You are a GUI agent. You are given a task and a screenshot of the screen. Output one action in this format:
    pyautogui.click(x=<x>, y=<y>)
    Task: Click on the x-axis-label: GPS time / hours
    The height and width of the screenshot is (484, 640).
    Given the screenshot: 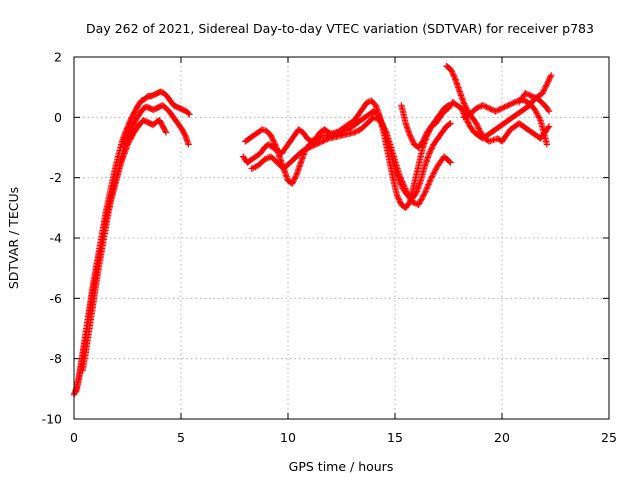 What is the action you would take?
    pyautogui.click(x=341, y=466)
    